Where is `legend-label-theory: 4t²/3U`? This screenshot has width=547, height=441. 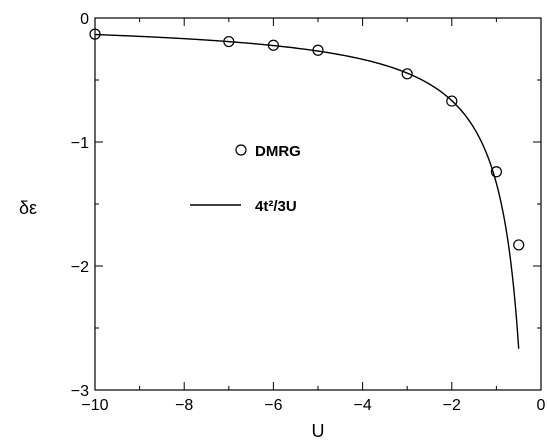
legend-label-theory: 4t²/3U is located at coordinates (276, 206).